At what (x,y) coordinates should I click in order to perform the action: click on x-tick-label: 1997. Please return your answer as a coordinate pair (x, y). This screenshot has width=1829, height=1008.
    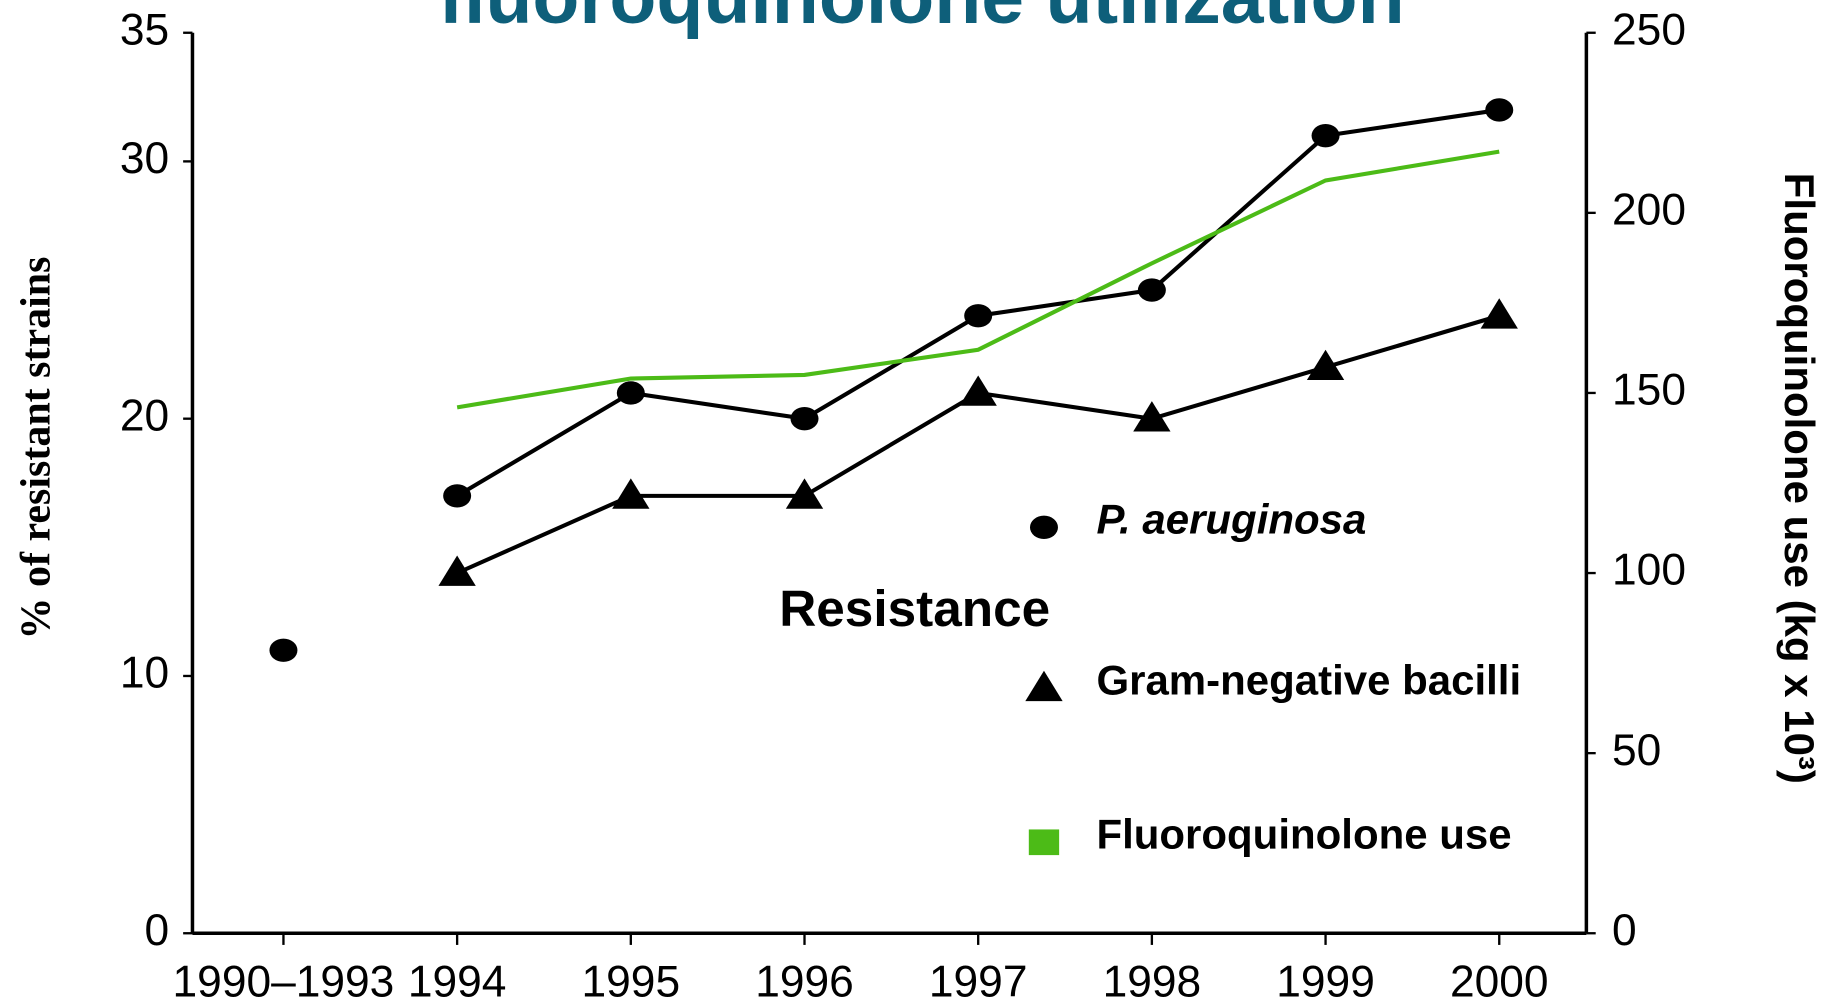
    Looking at the image, I should click on (978, 981).